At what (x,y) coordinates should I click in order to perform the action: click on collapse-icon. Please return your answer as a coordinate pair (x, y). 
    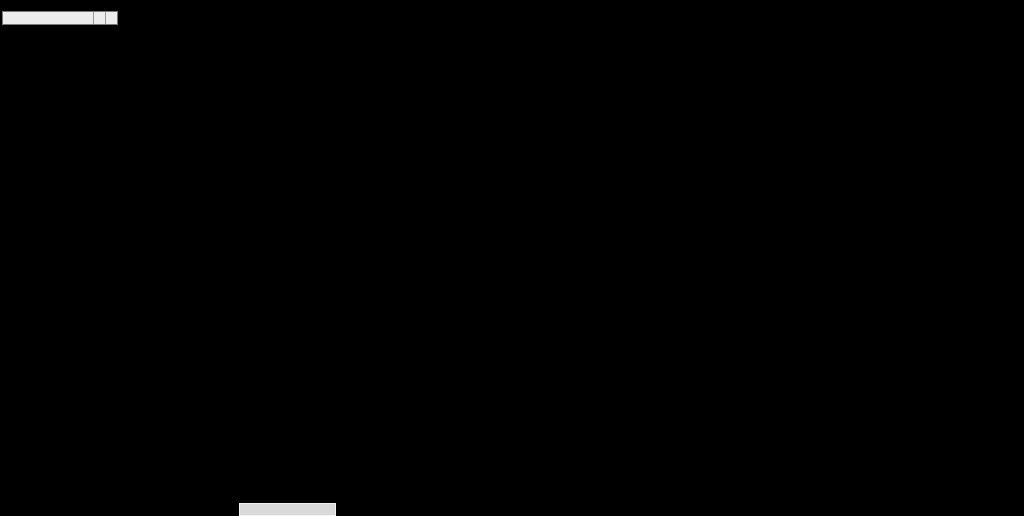
    Looking at the image, I should click on (99, 18).